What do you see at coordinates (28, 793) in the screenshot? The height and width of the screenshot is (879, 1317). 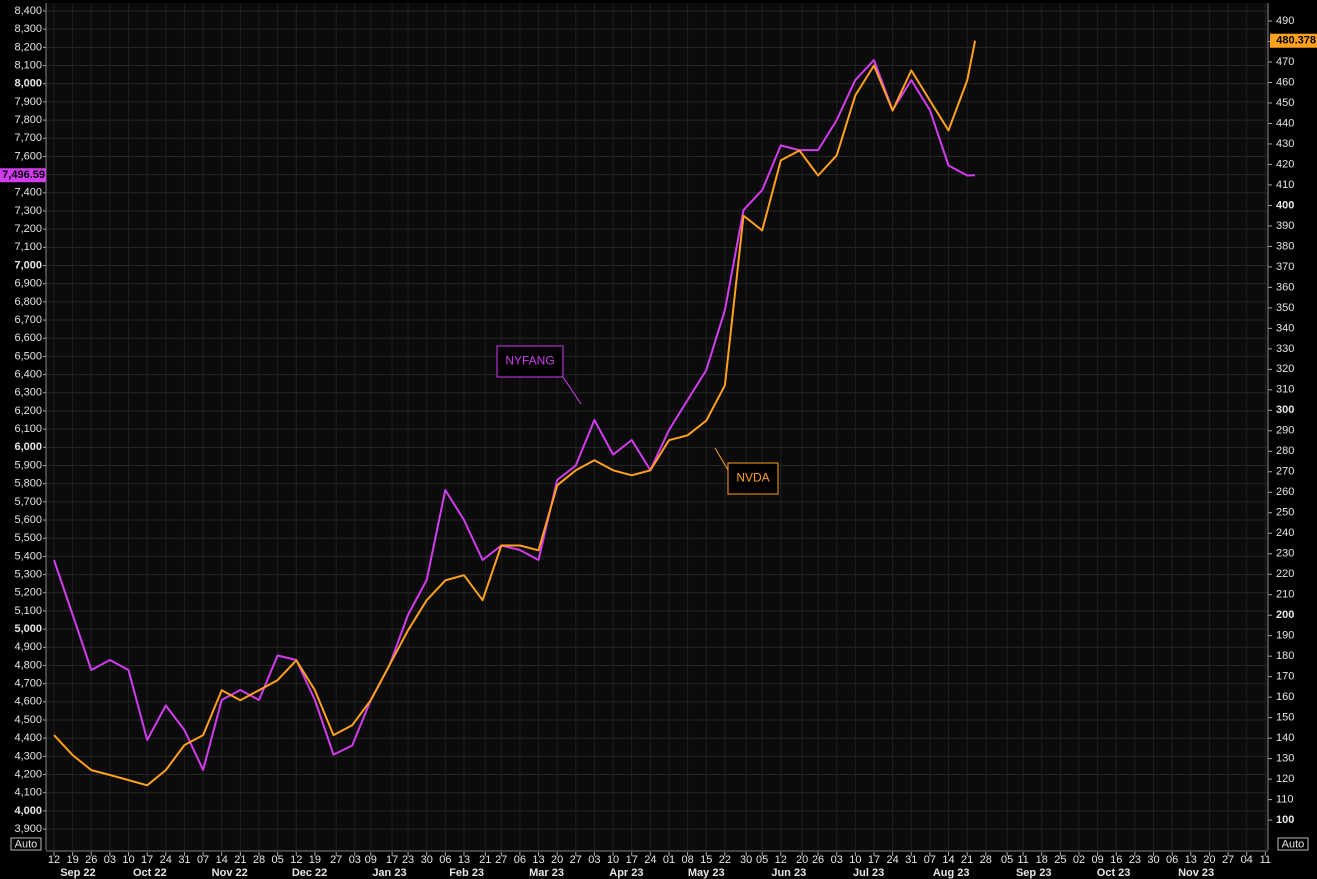 I see `y-tick-label: 4,100` at bounding box center [28, 793].